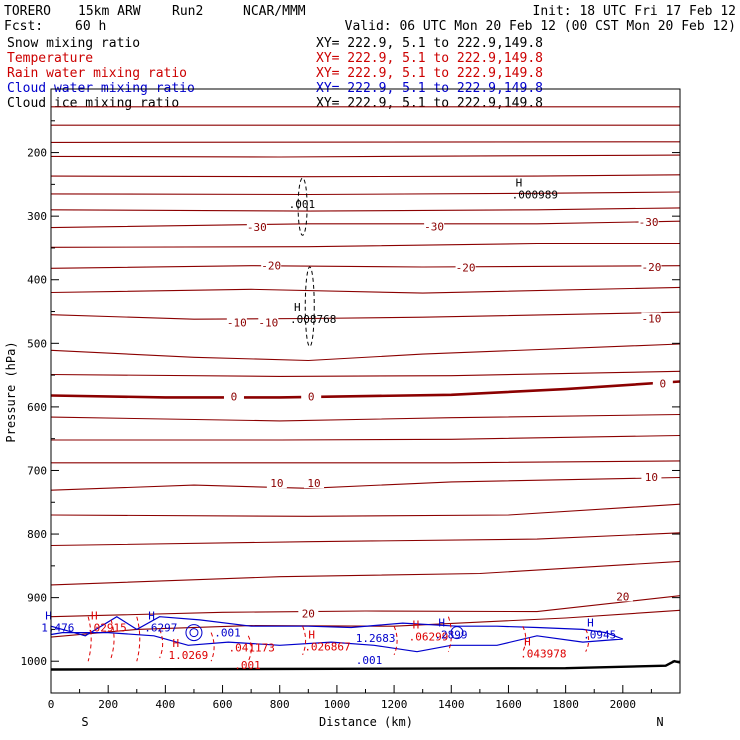 The width and height of the screenshot is (740, 740). What do you see at coordinates (366, 722) in the screenshot?
I see `x-axis-label: Distance (km)` at bounding box center [366, 722].